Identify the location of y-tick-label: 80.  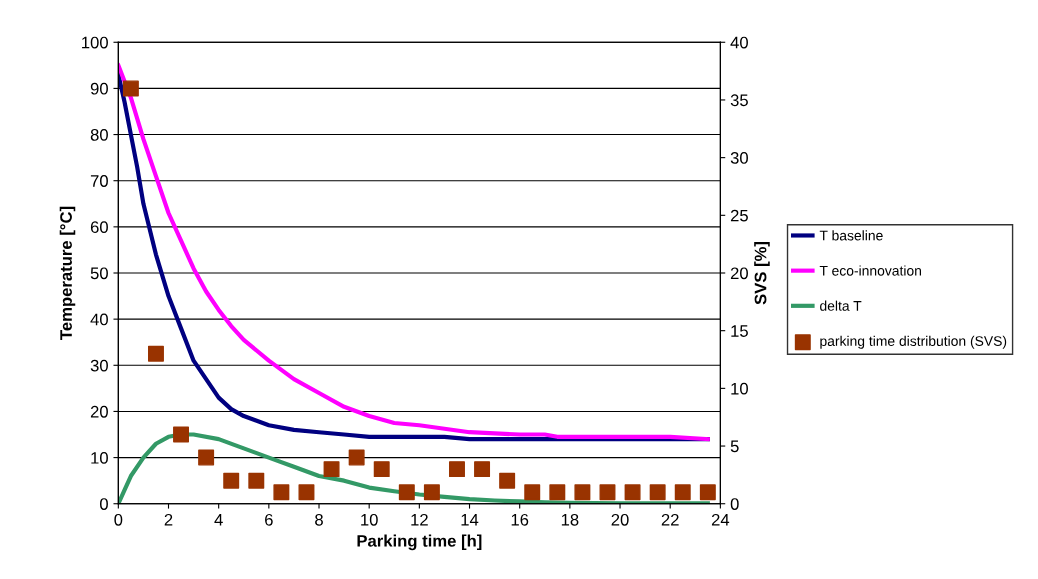
(99, 134).